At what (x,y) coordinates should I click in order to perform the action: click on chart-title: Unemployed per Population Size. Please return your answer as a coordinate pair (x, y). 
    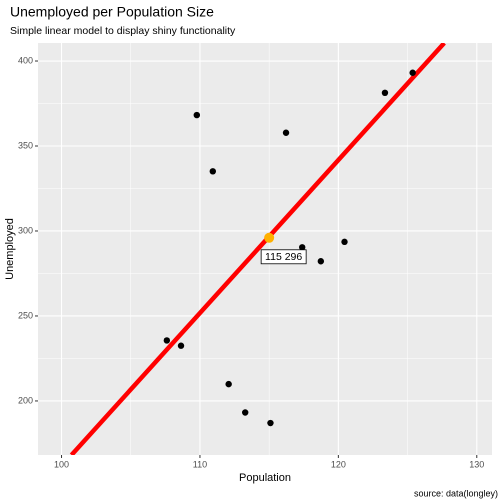
    Looking at the image, I should click on (112, 12).